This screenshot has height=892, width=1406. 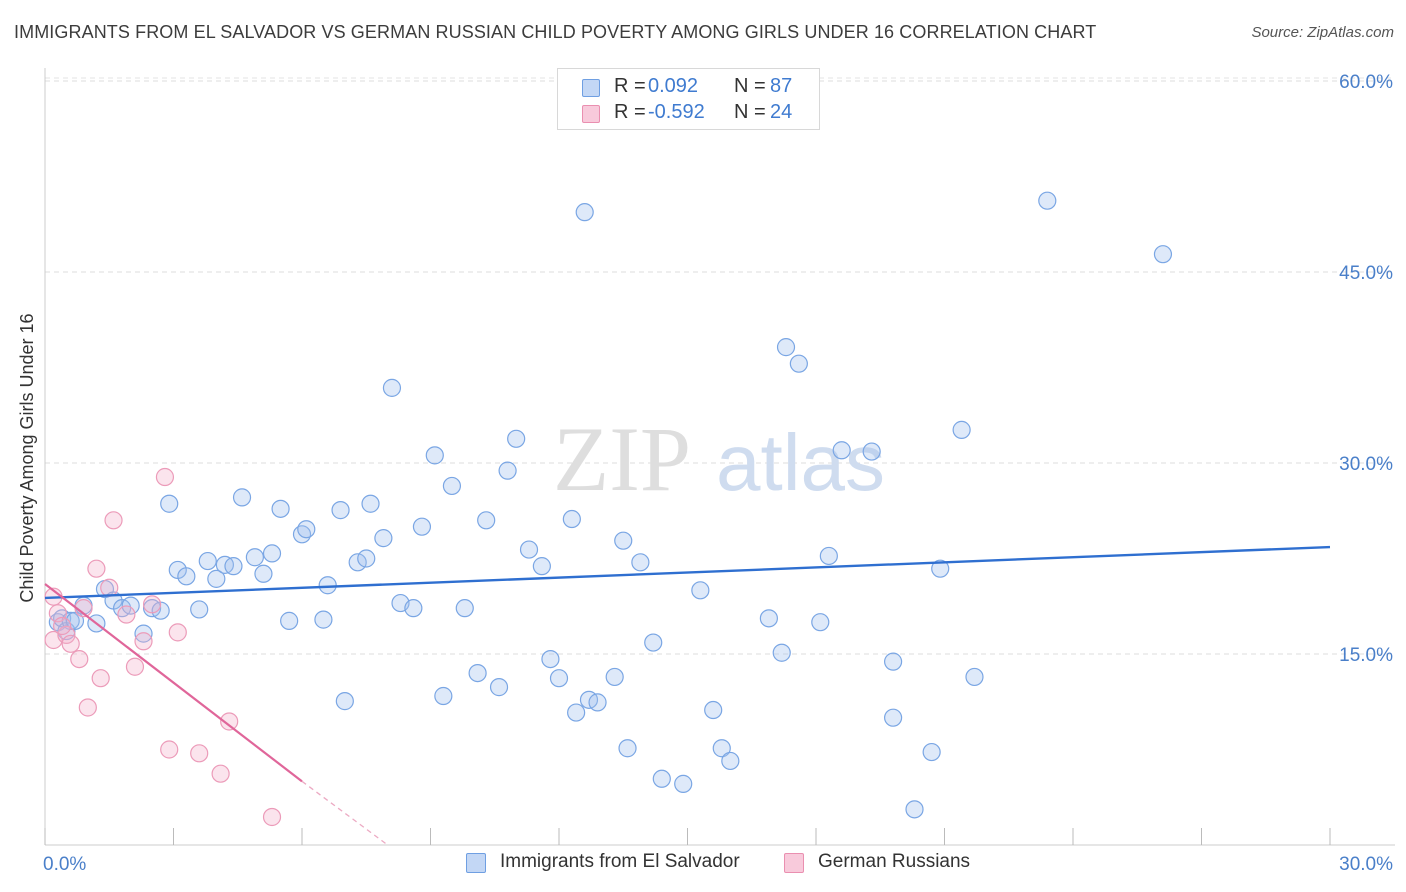 I want to click on legend-r-value: -0.592, so click(x=676, y=112).